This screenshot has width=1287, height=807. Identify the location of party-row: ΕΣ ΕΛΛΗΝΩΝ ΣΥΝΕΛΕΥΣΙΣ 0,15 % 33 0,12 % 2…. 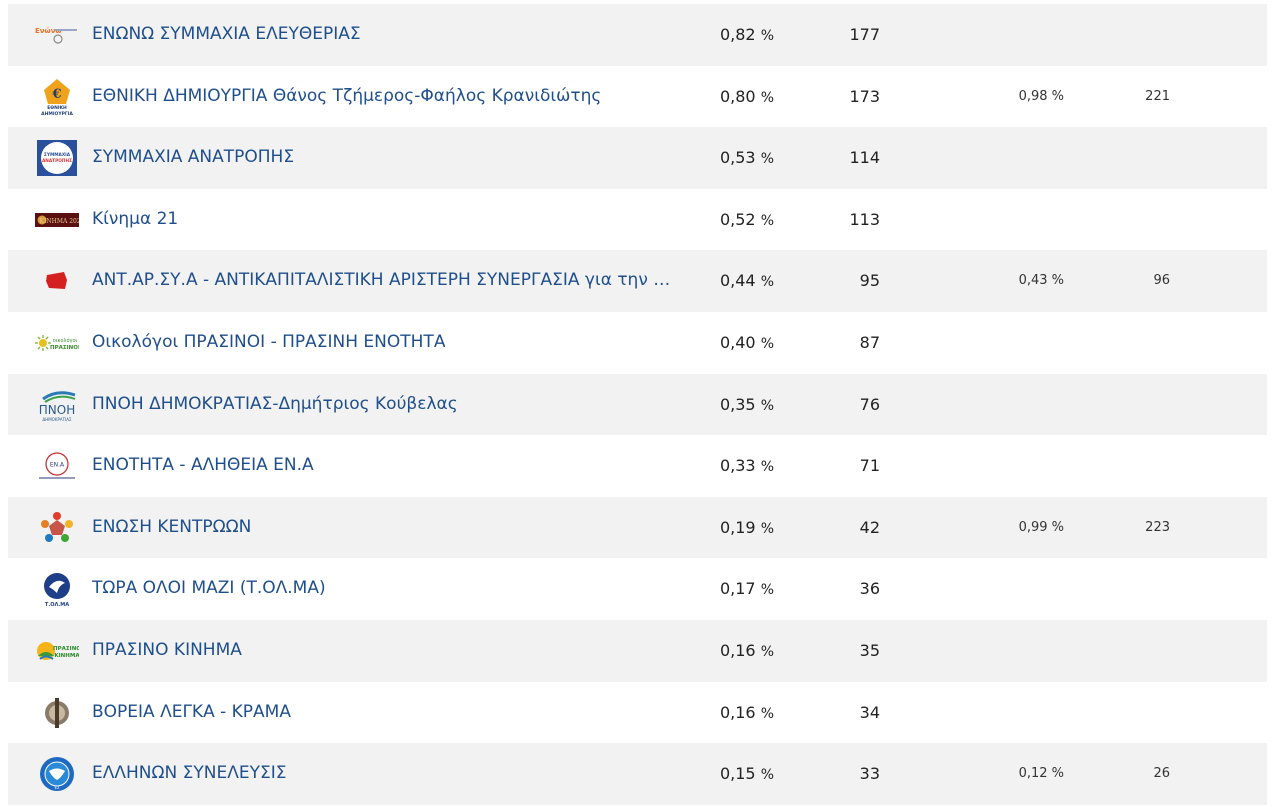
(637, 774).